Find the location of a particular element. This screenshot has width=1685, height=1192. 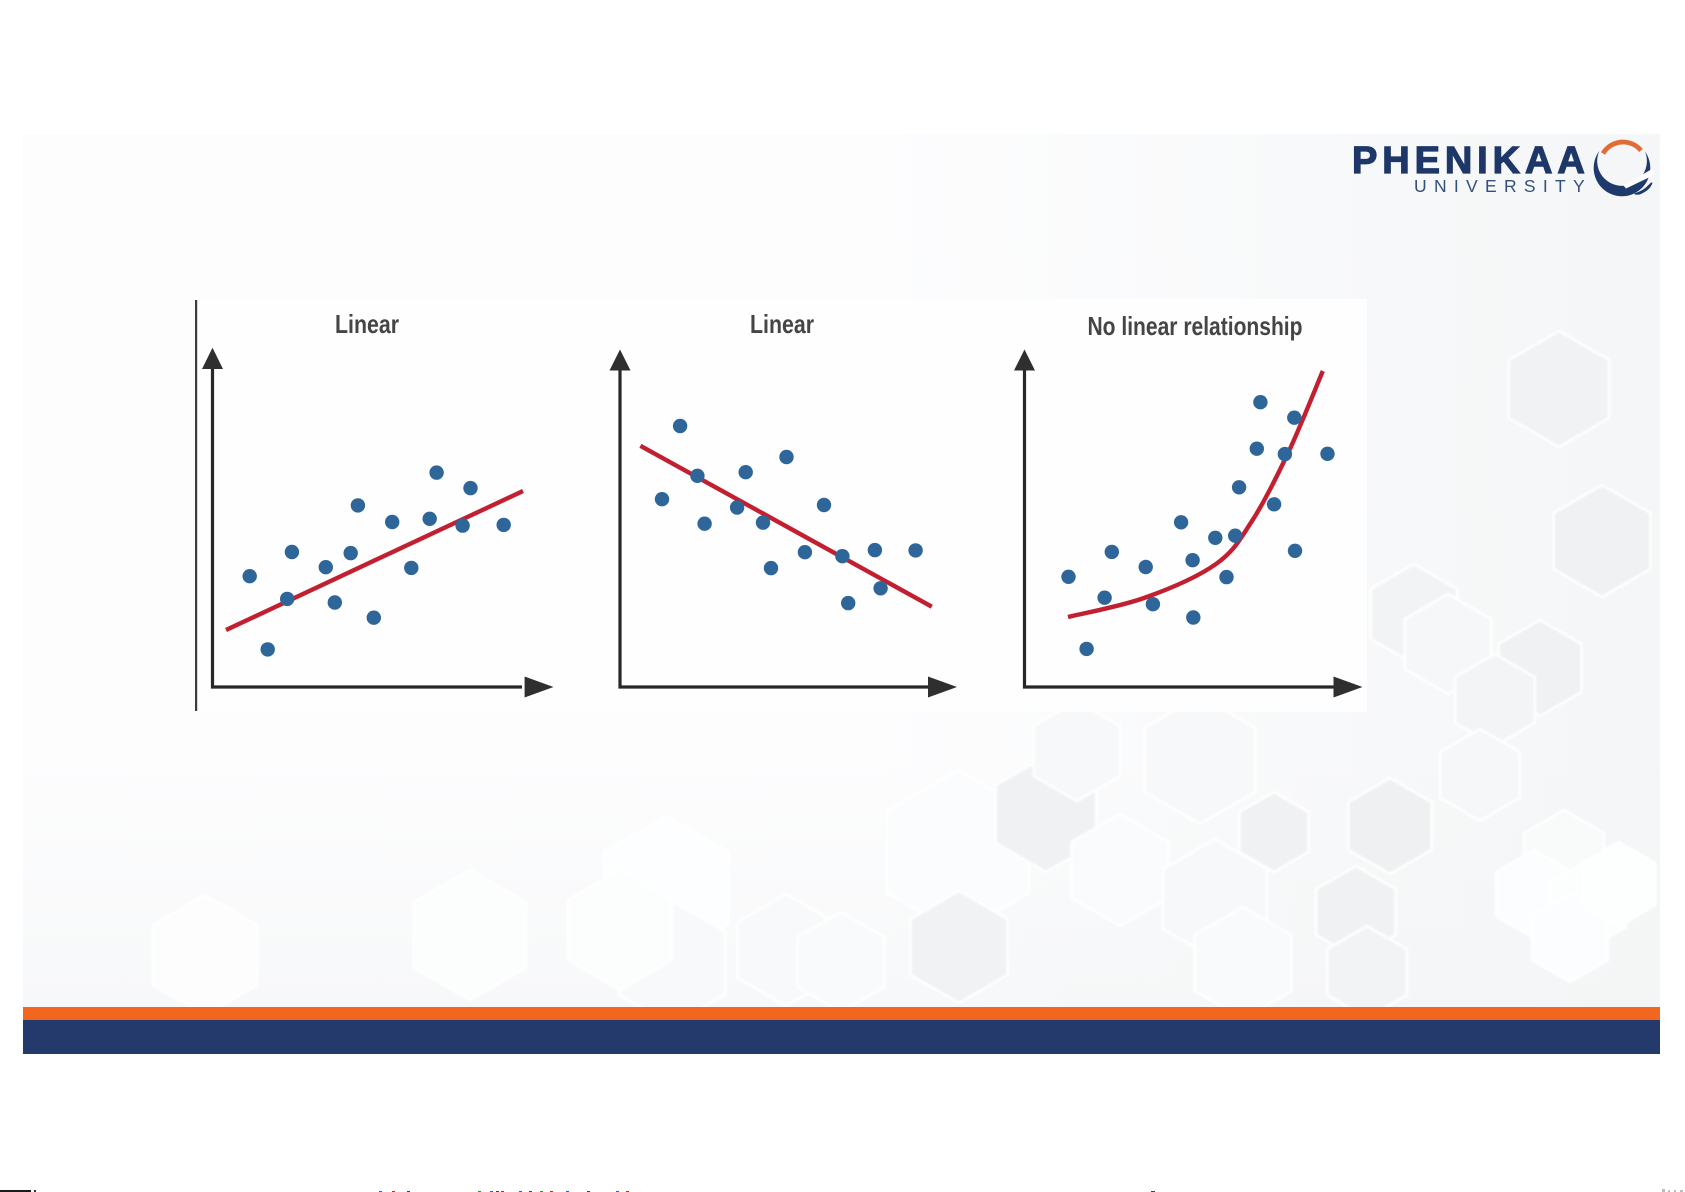

svg-text: No linear relationship is located at coordinates (1195, 326).